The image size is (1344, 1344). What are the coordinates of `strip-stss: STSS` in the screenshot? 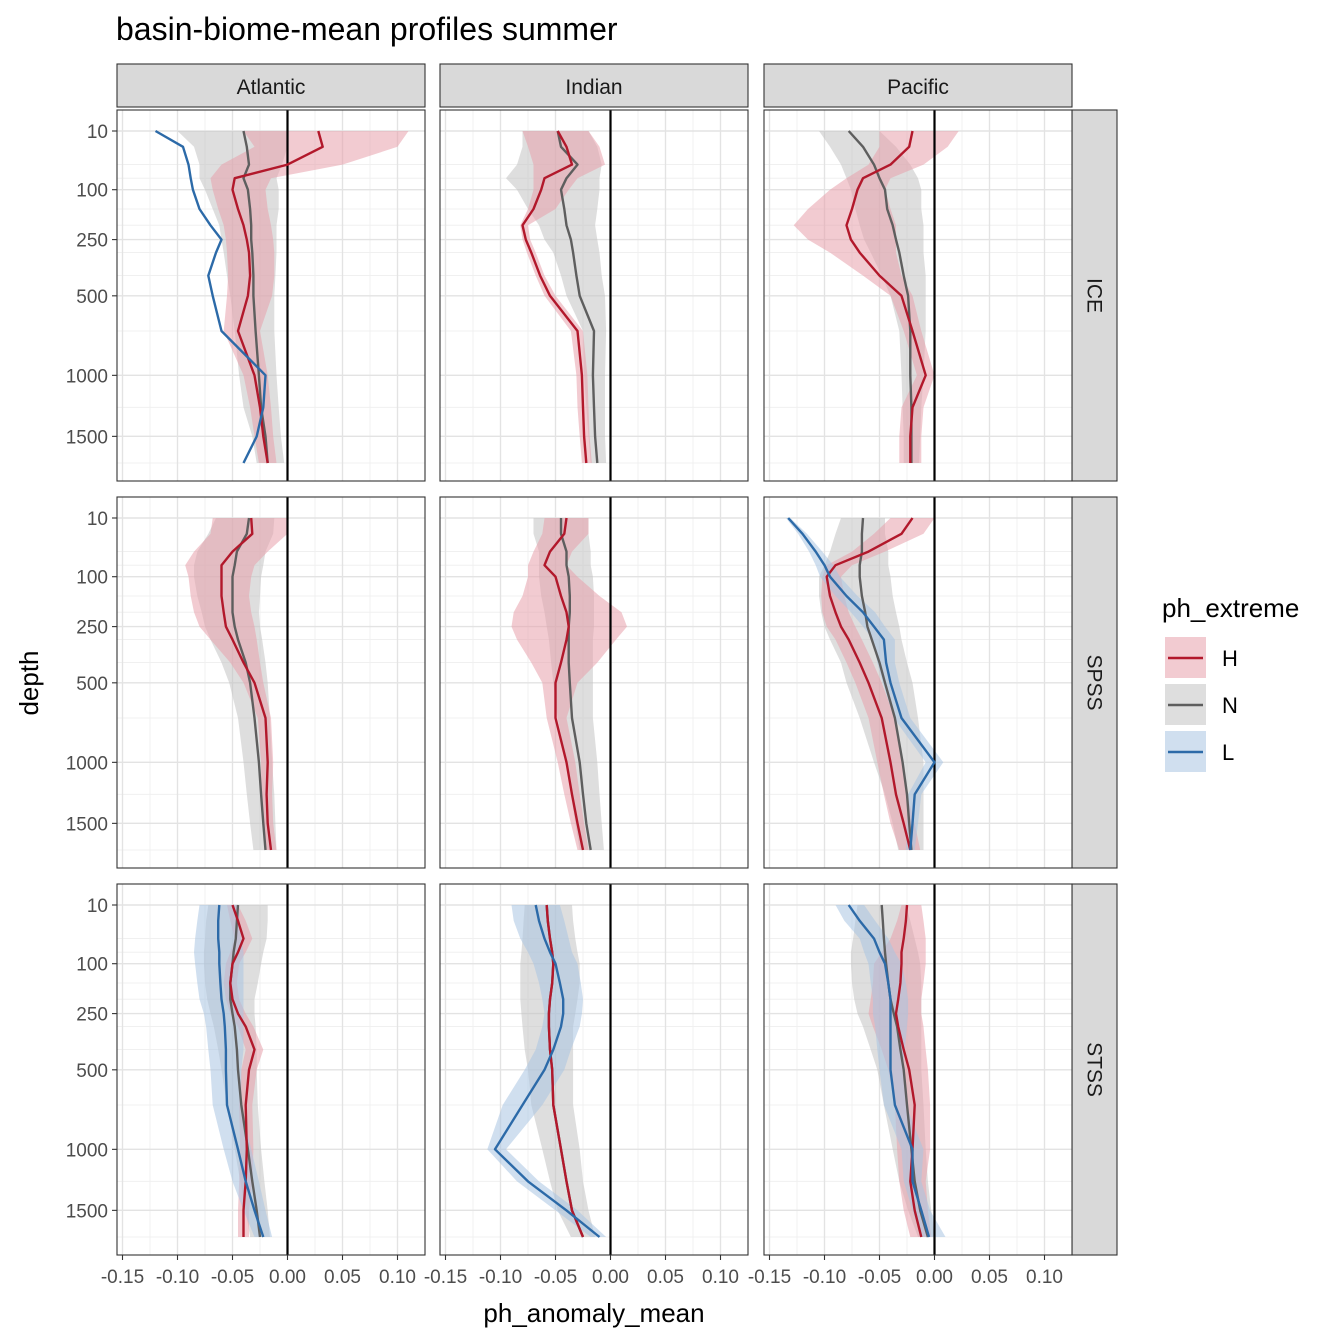 It's located at (1094, 1069).